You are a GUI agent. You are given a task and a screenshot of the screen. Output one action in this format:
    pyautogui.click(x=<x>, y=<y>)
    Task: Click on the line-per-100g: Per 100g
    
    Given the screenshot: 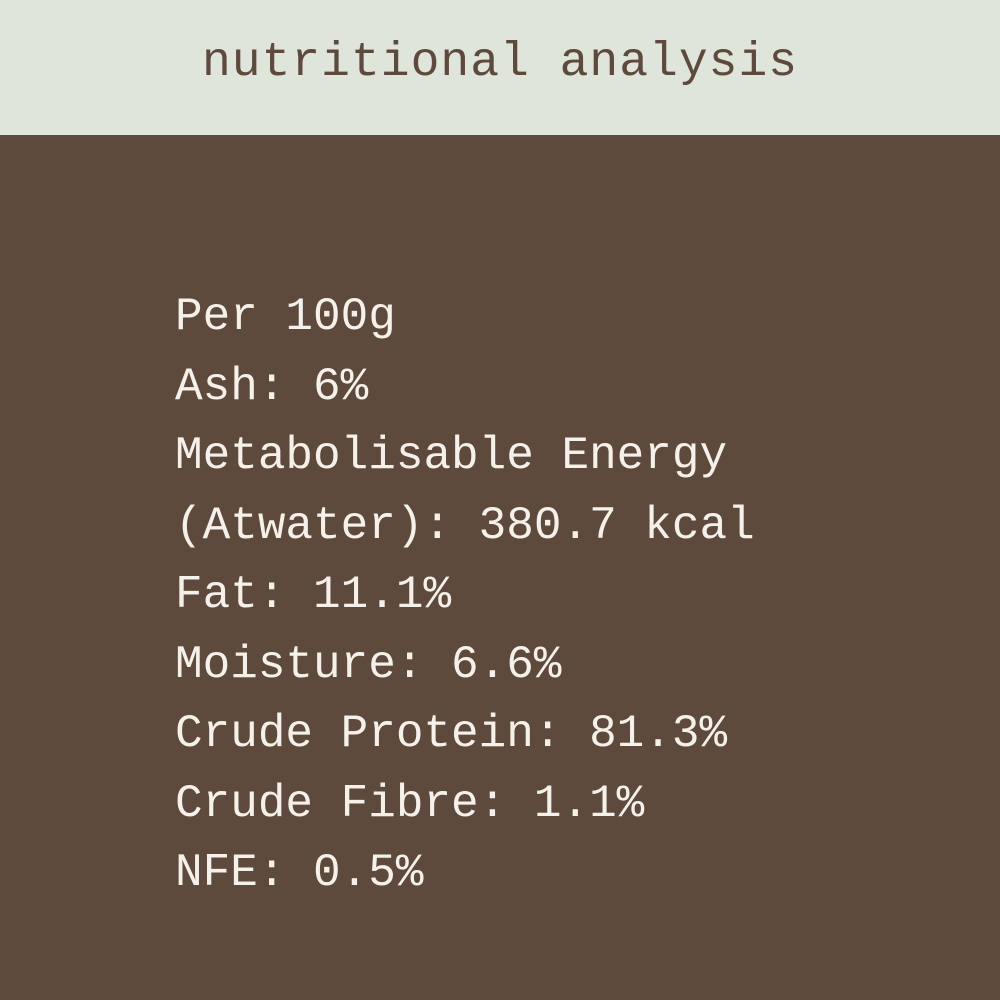 What is the action you would take?
    pyautogui.click(x=285, y=317)
    